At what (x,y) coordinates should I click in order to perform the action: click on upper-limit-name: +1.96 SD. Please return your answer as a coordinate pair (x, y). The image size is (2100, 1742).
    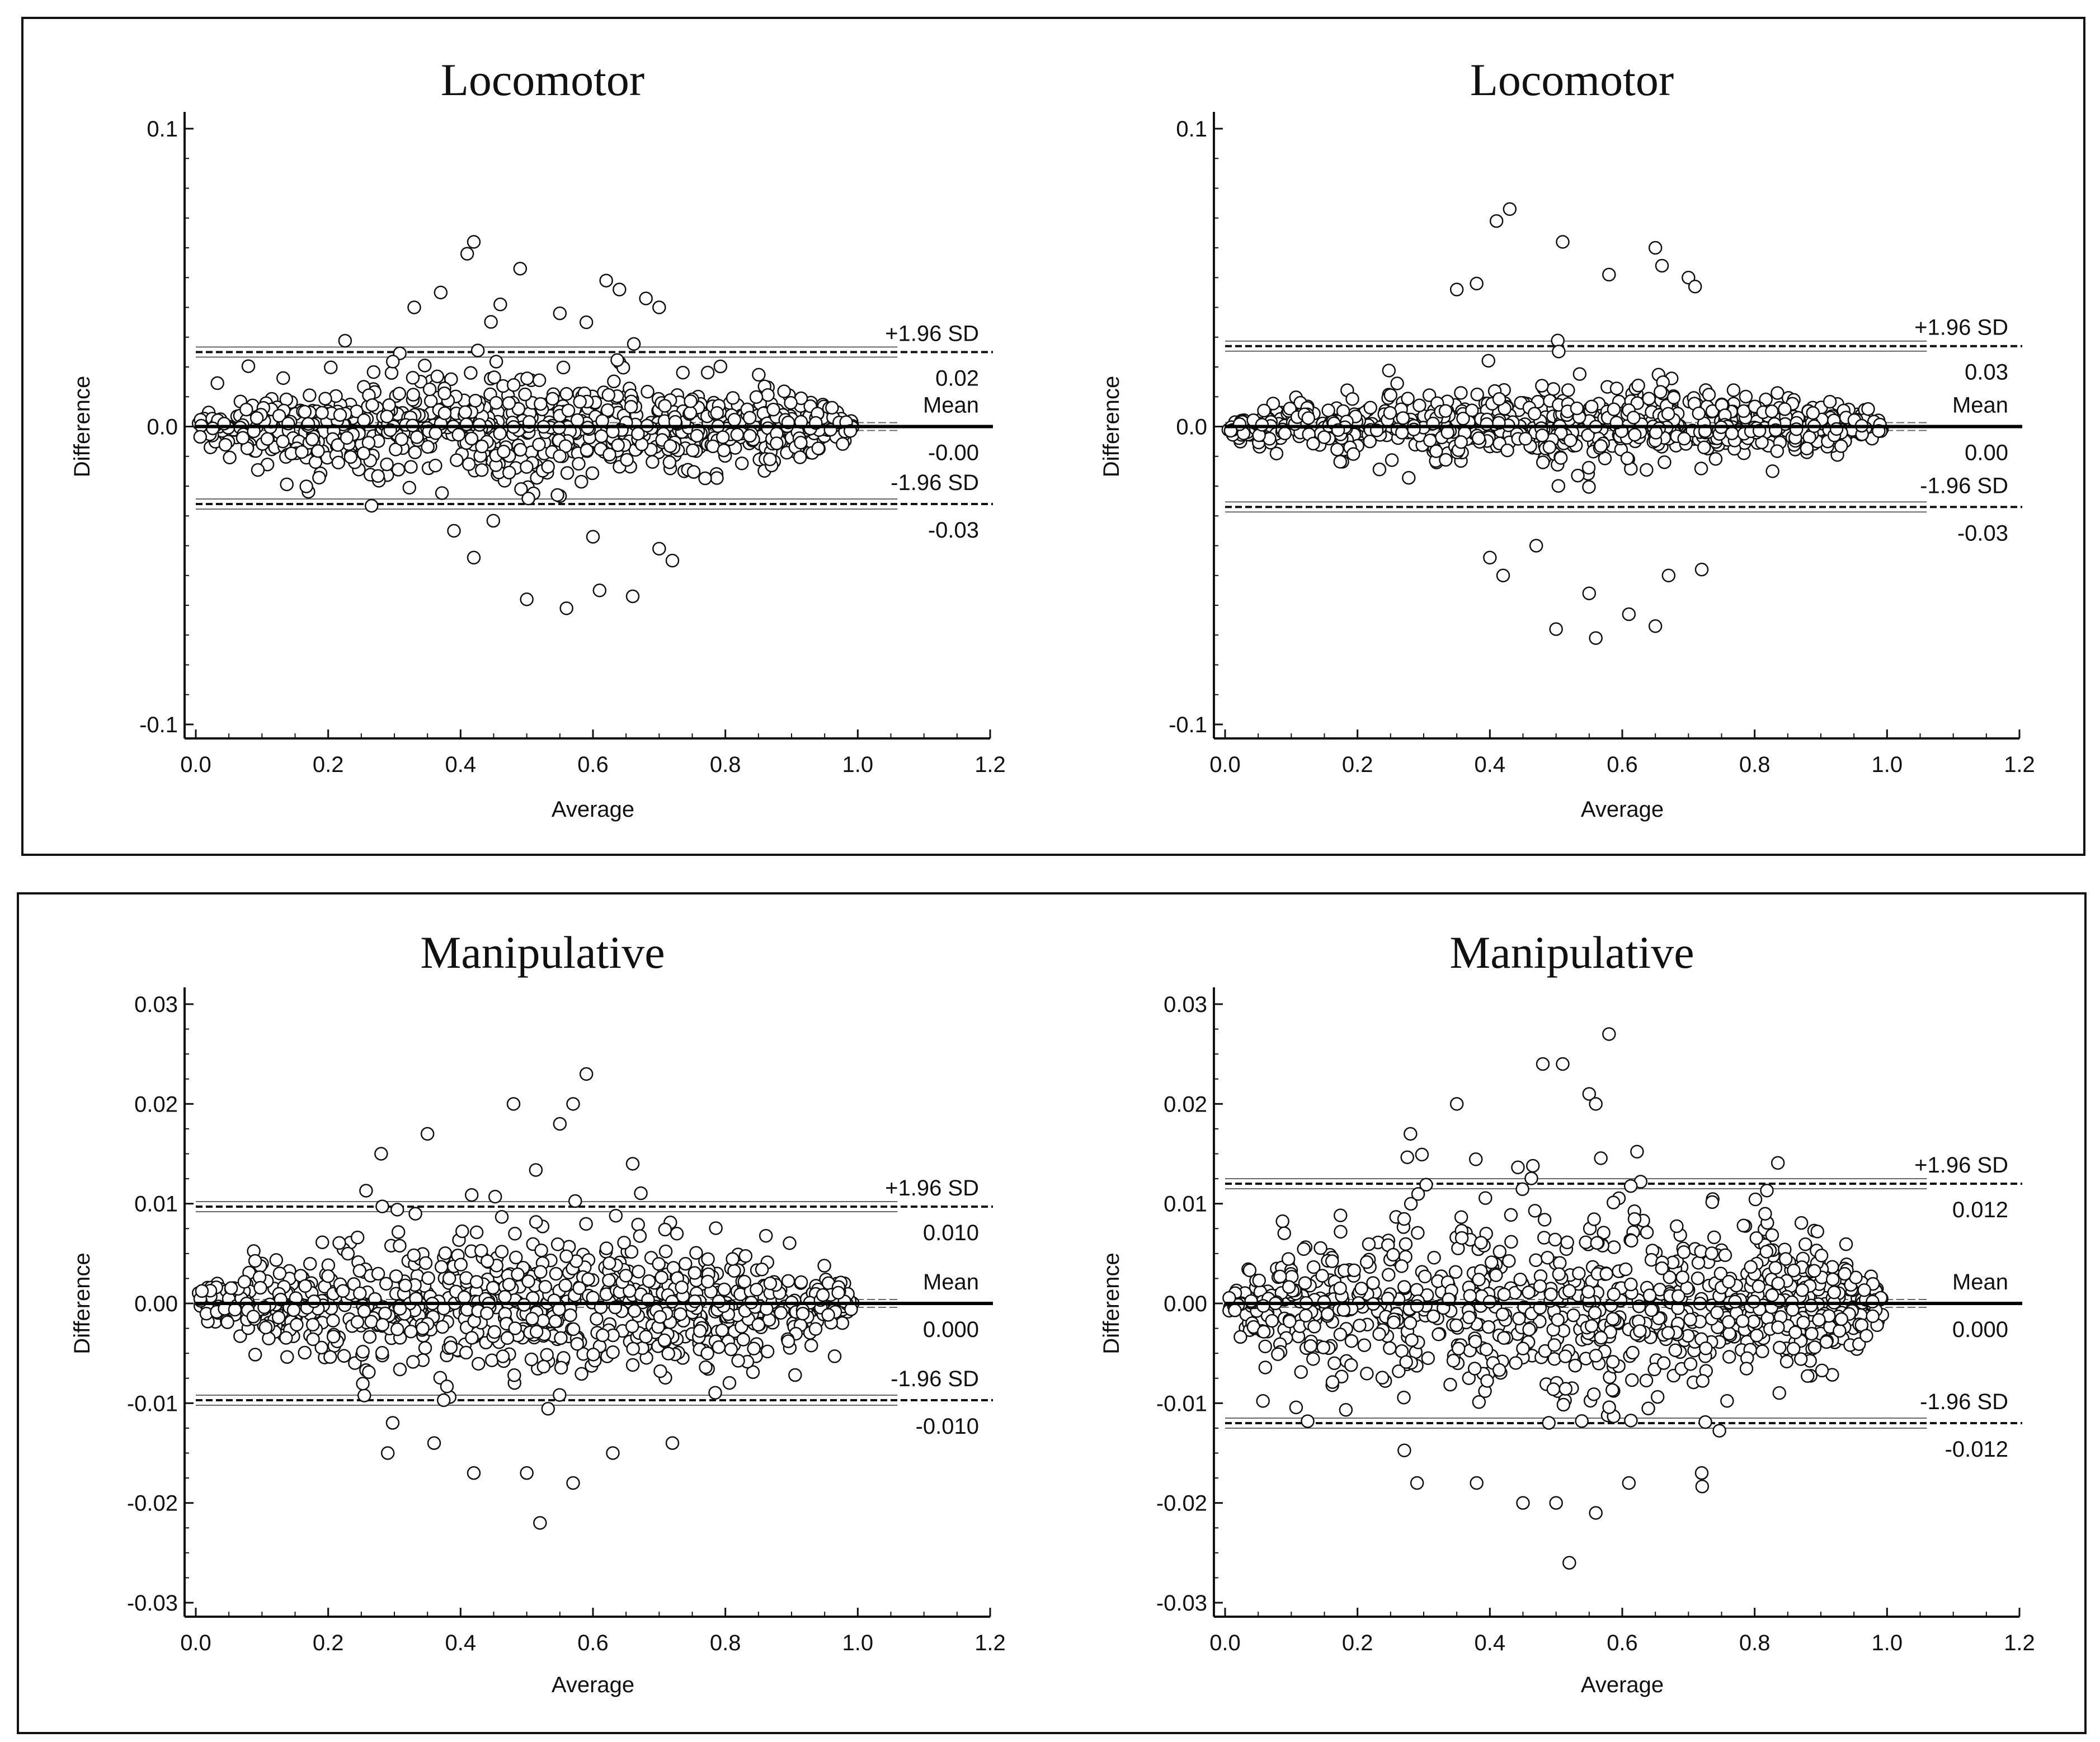
    Looking at the image, I should click on (1961, 328).